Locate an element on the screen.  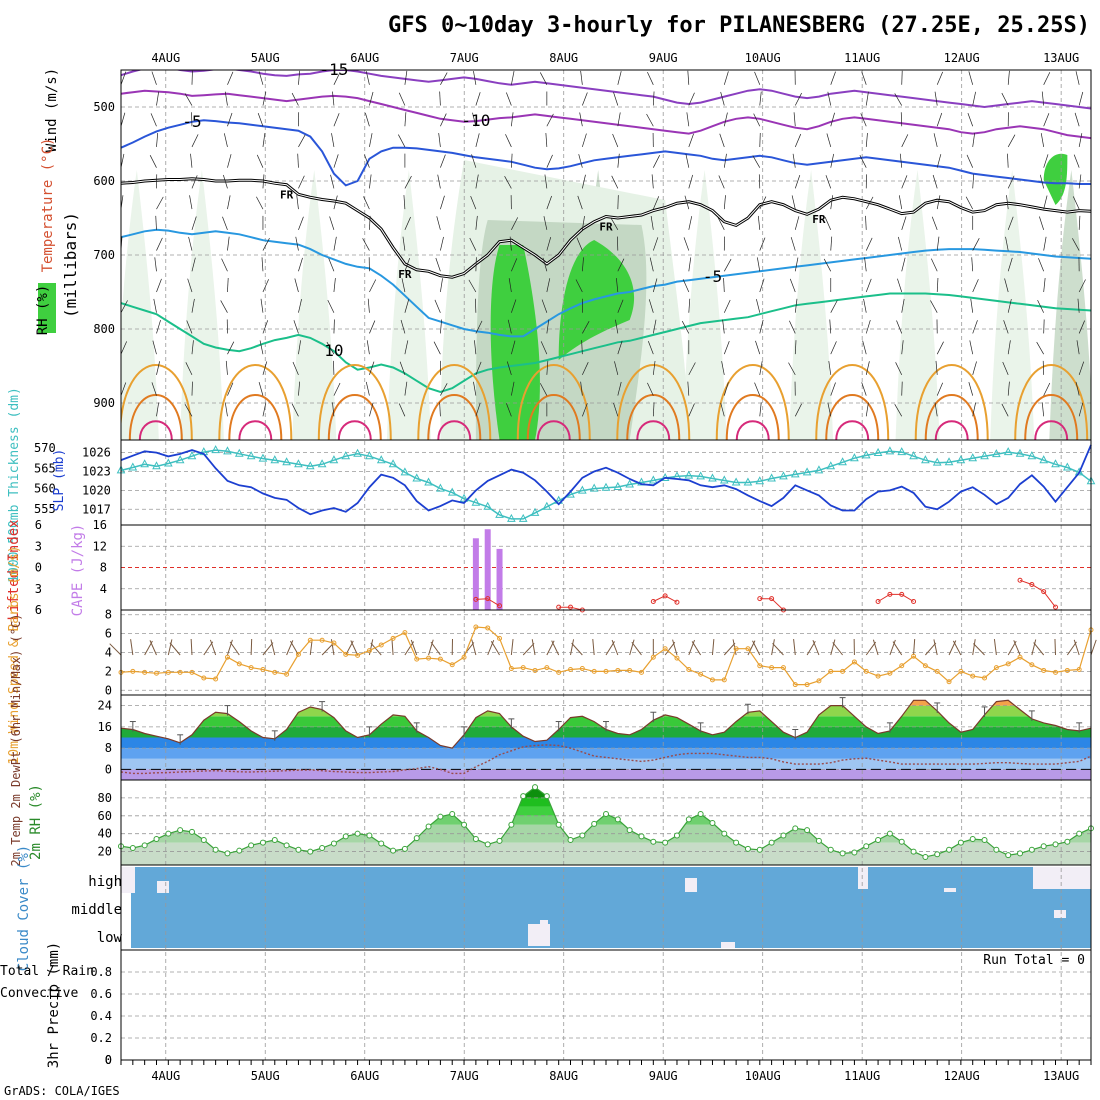
day-label-bottom: 5AUG is located at coordinates (265, 1076).